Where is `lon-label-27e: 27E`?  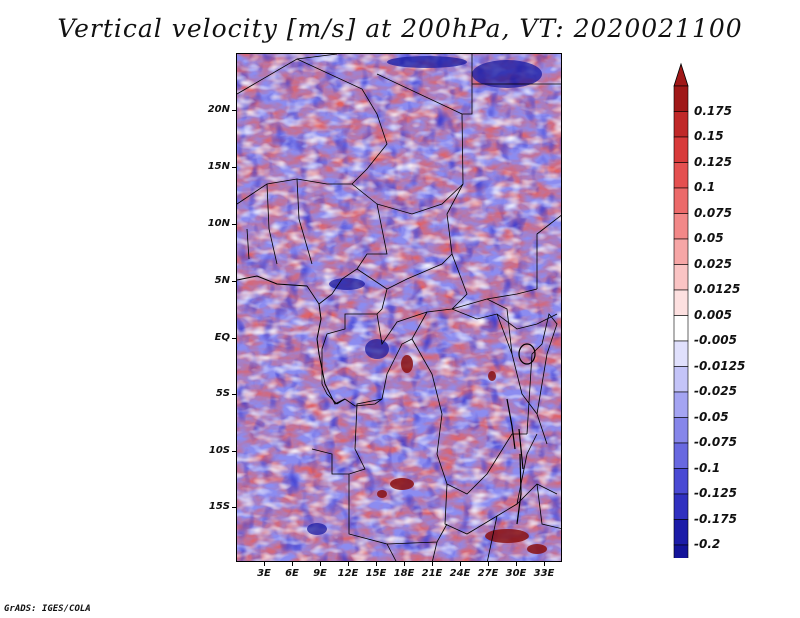 lon-label-27e: 27E is located at coordinates (488, 573).